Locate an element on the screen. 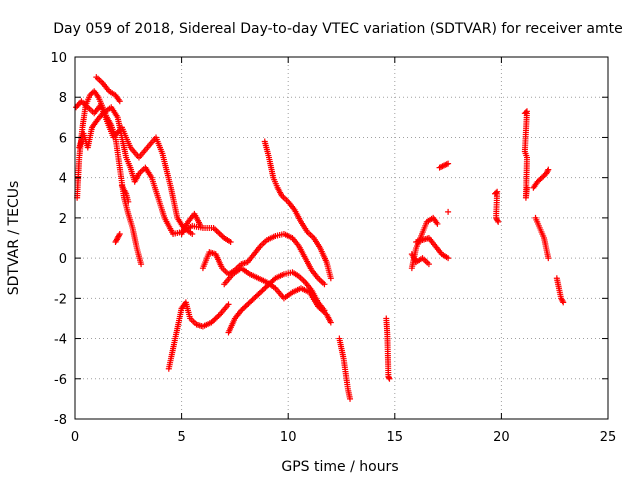 The height and width of the screenshot is (480, 640). x-tick-label: 5 is located at coordinates (181, 437).